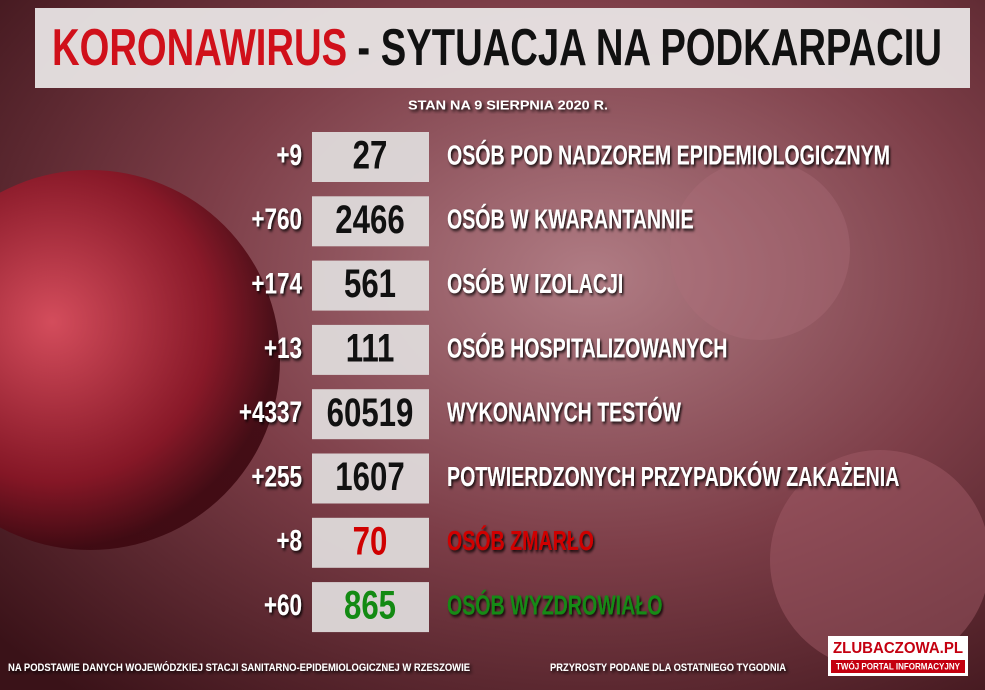 The height and width of the screenshot is (690, 985). I want to click on title-rest: - SYTUACJA NA PODKARPACIU, so click(649, 48).